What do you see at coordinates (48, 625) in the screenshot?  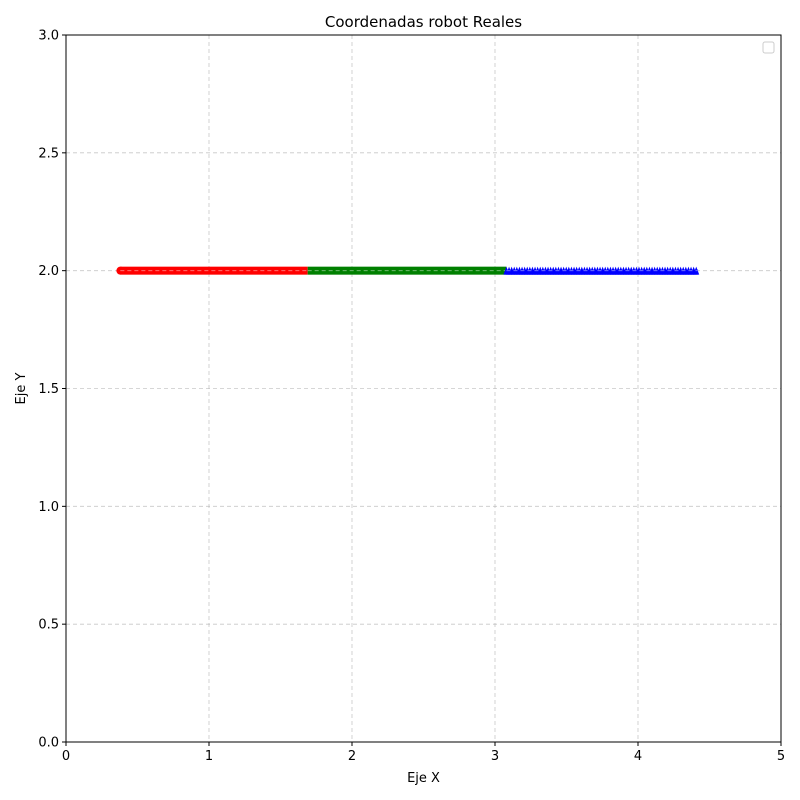 I see `y-tick-label: 0.5` at bounding box center [48, 625].